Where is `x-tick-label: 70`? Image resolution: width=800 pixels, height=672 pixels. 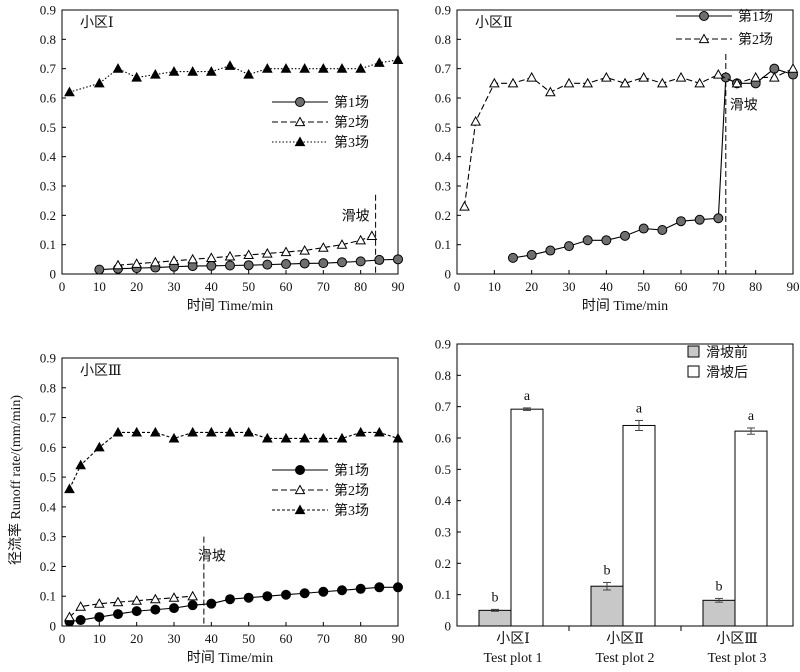 x-tick-label: 70 is located at coordinates (323, 286).